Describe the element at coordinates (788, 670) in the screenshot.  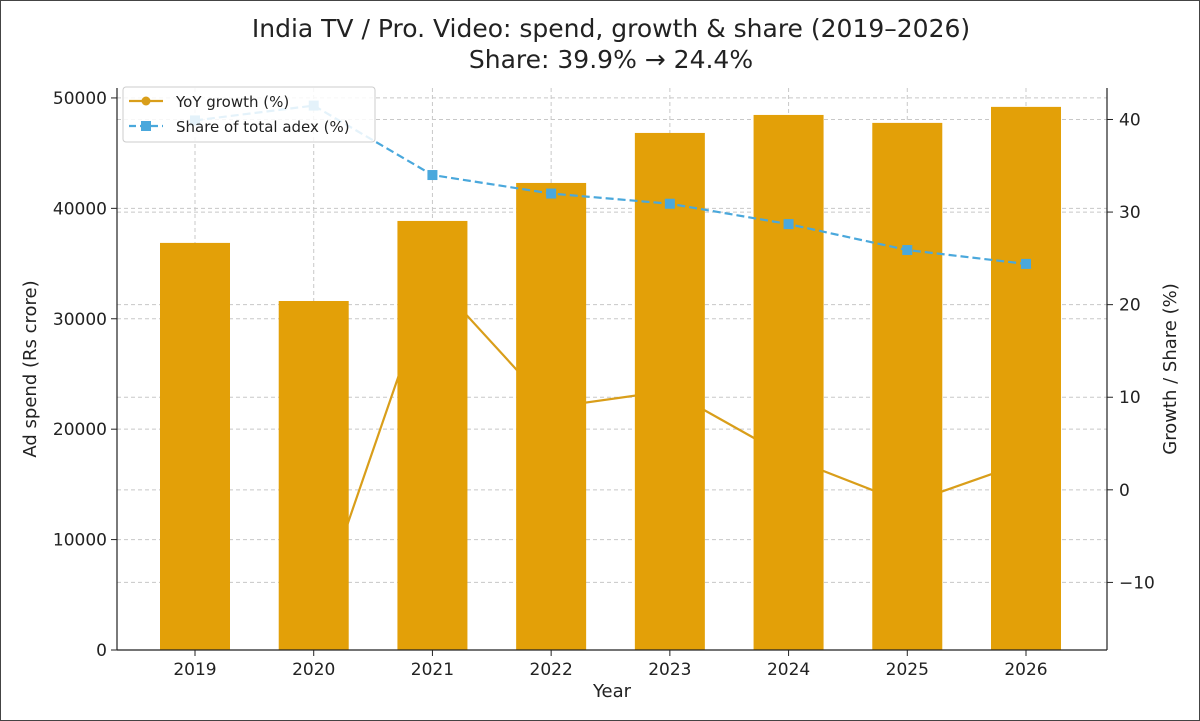
I see `x-tick-label: 2024` at that location.